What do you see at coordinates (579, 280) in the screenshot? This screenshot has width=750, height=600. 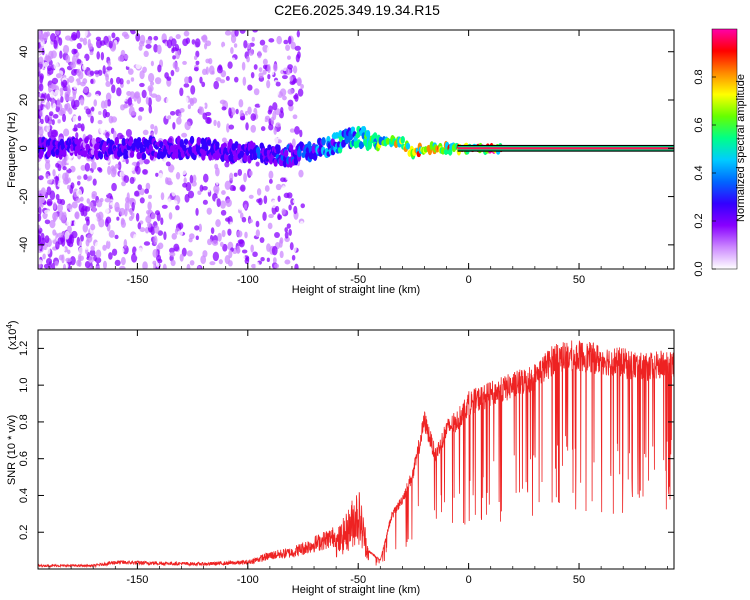 I see `spectrogram-x-tick-label: 50` at bounding box center [579, 280].